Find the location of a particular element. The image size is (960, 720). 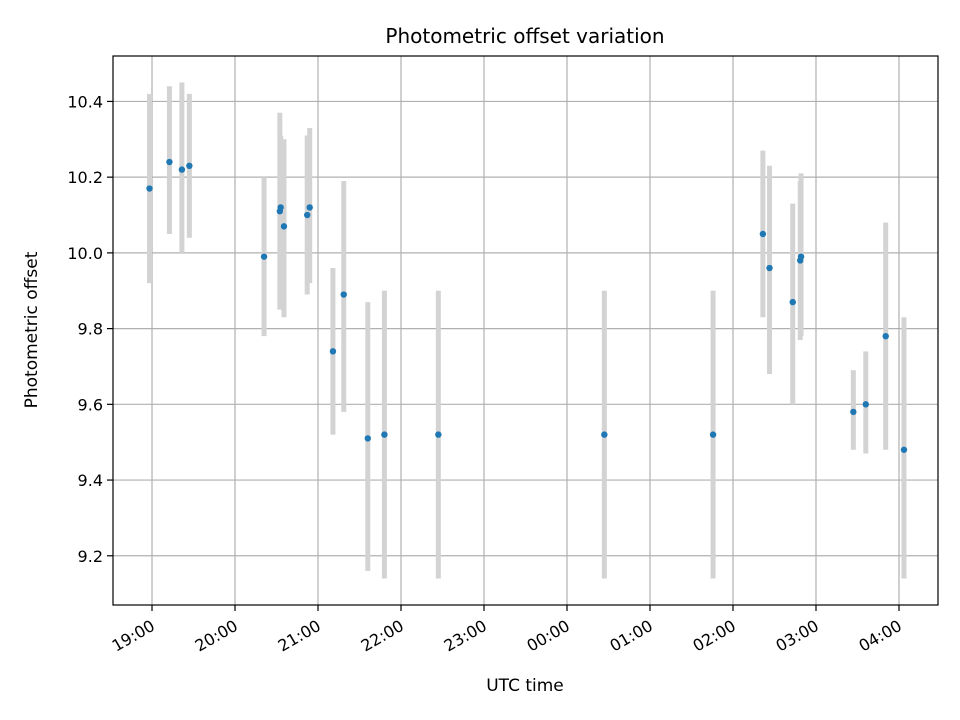

y-tick-label: 10.4 is located at coordinates (85, 101).